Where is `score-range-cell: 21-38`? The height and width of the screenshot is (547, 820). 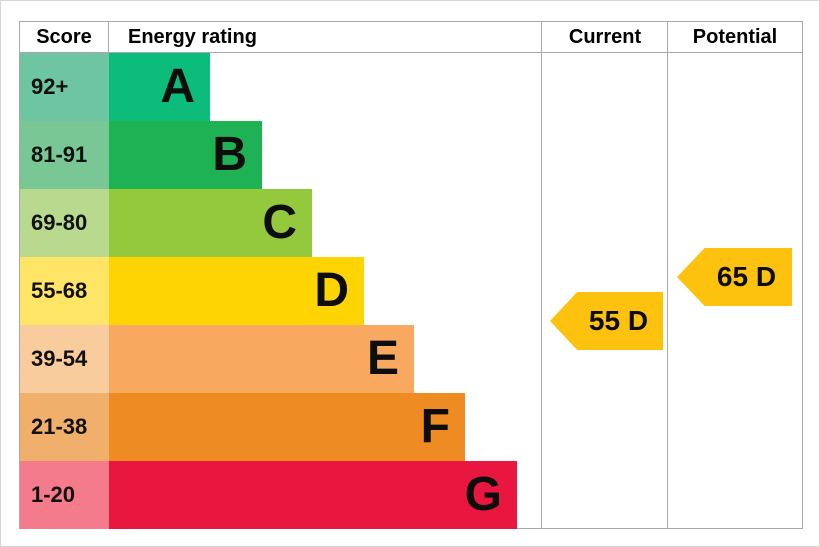
score-range-cell: 21-38 is located at coordinates (64, 427).